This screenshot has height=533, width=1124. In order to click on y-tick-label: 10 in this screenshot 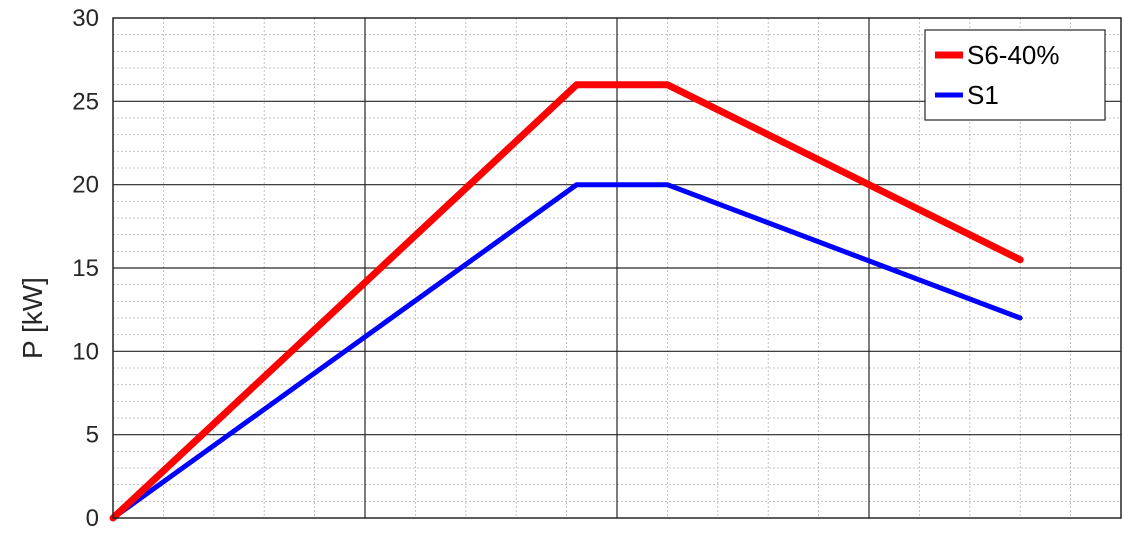, I will do `click(85, 351)`.